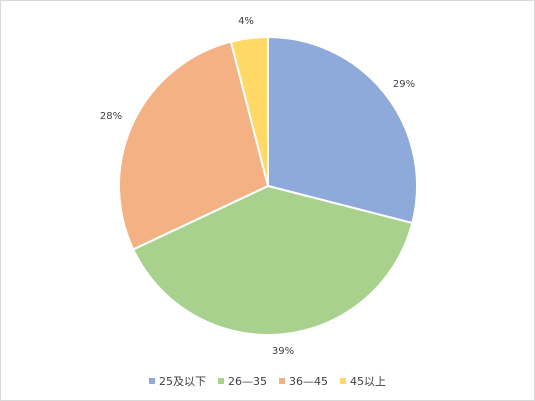 Image resolution: width=535 pixels, height=401 pixels. Describe the element at coordinates (368, 381) in the screenshot. I see `legend-label: 45以上` at that location.